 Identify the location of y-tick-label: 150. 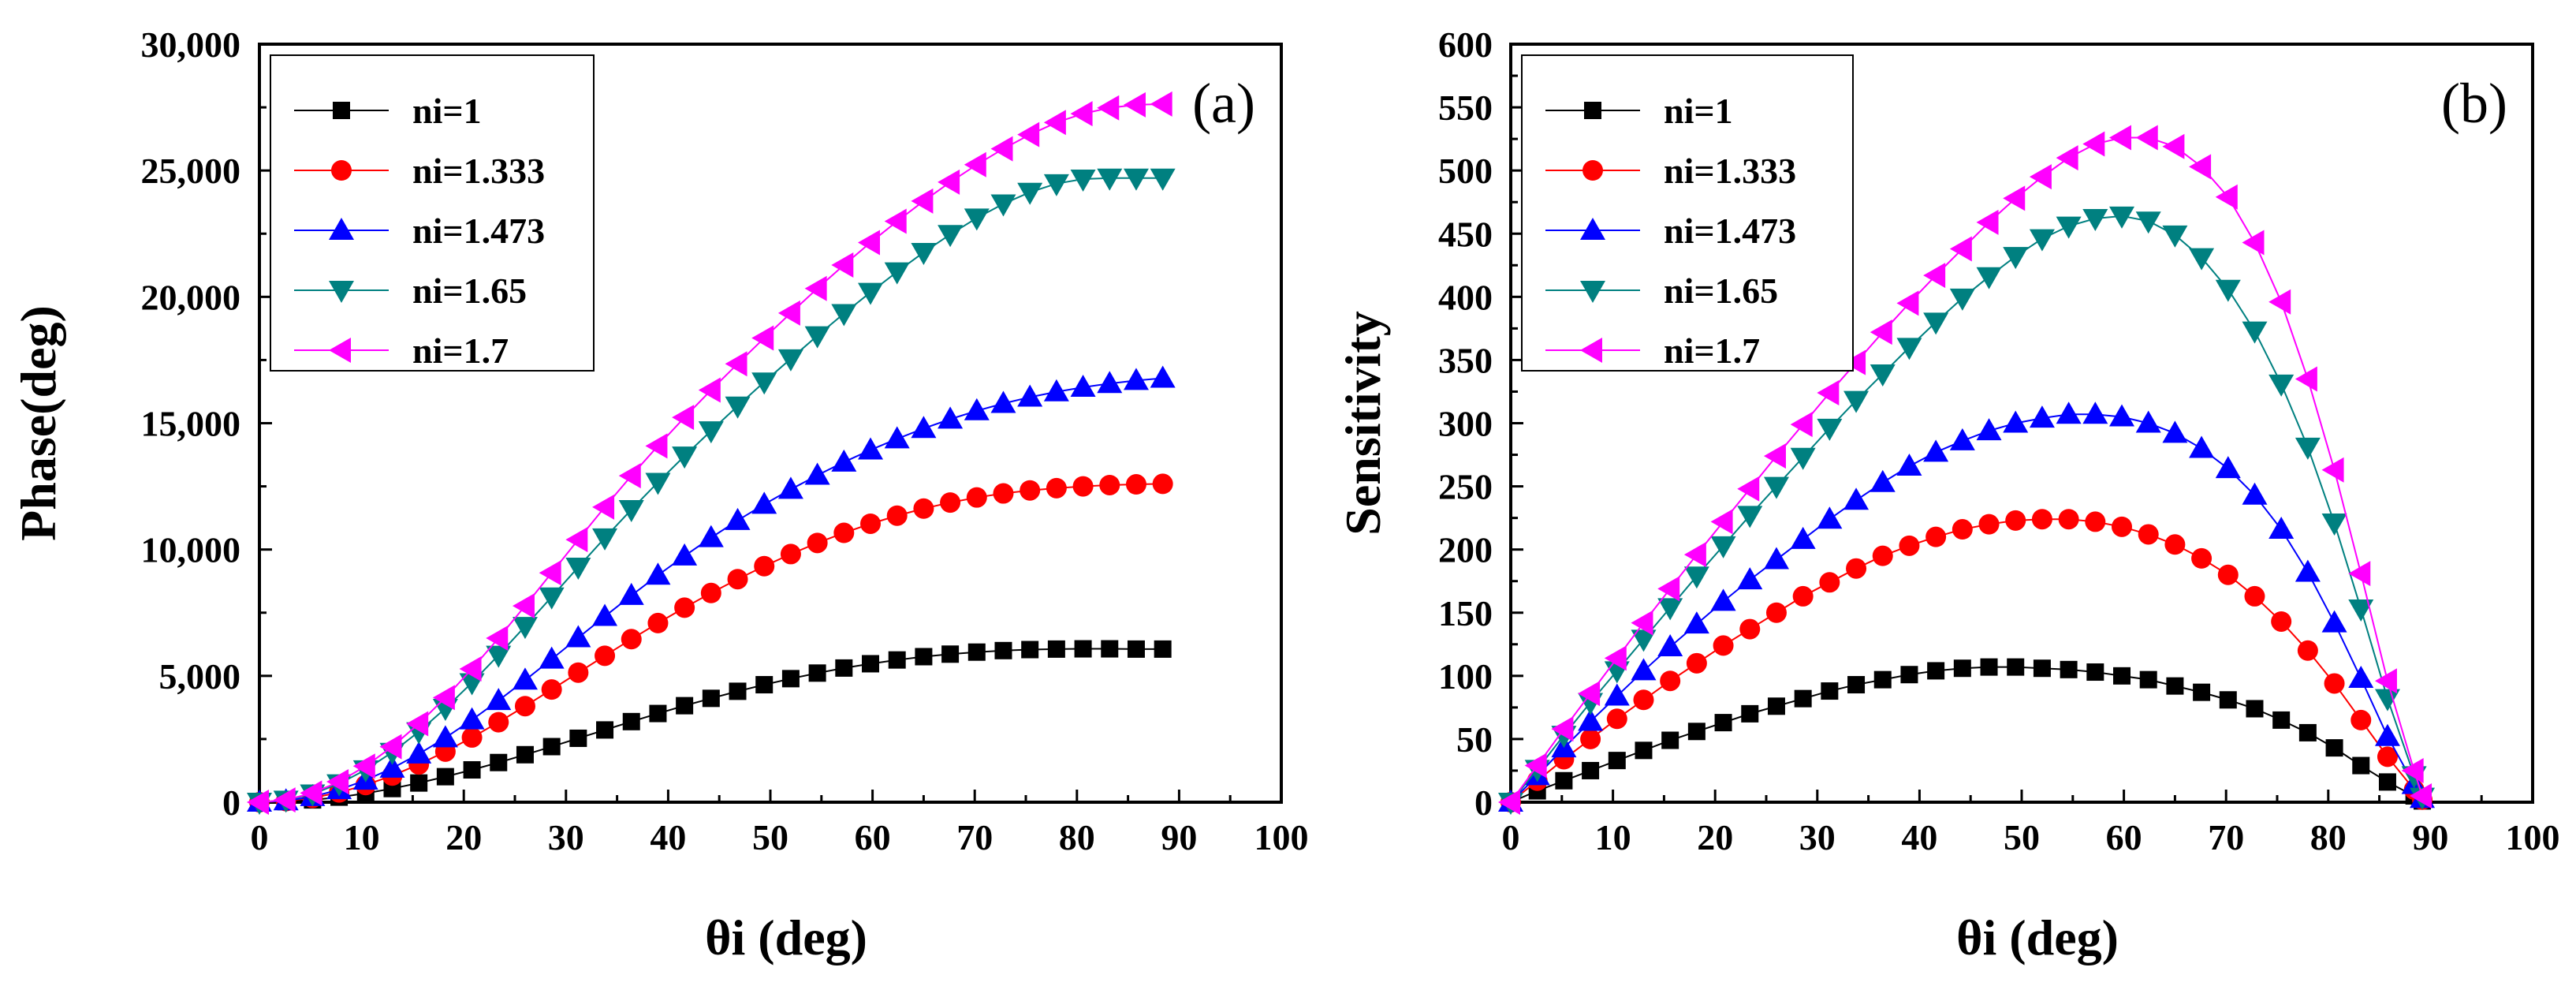
(1465, 613).